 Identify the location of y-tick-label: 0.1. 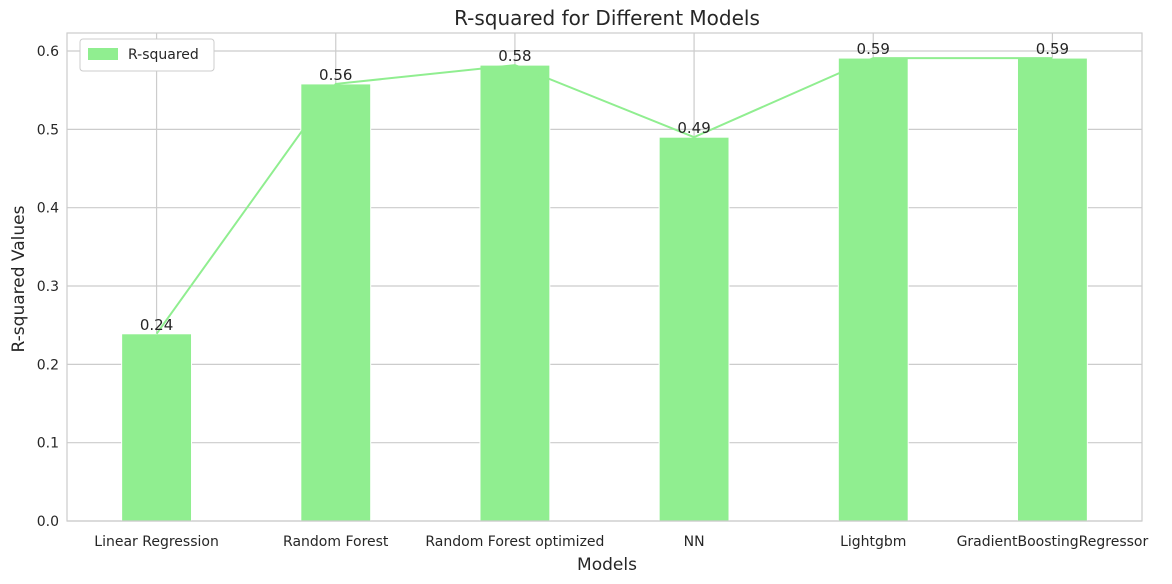
(48, 444).